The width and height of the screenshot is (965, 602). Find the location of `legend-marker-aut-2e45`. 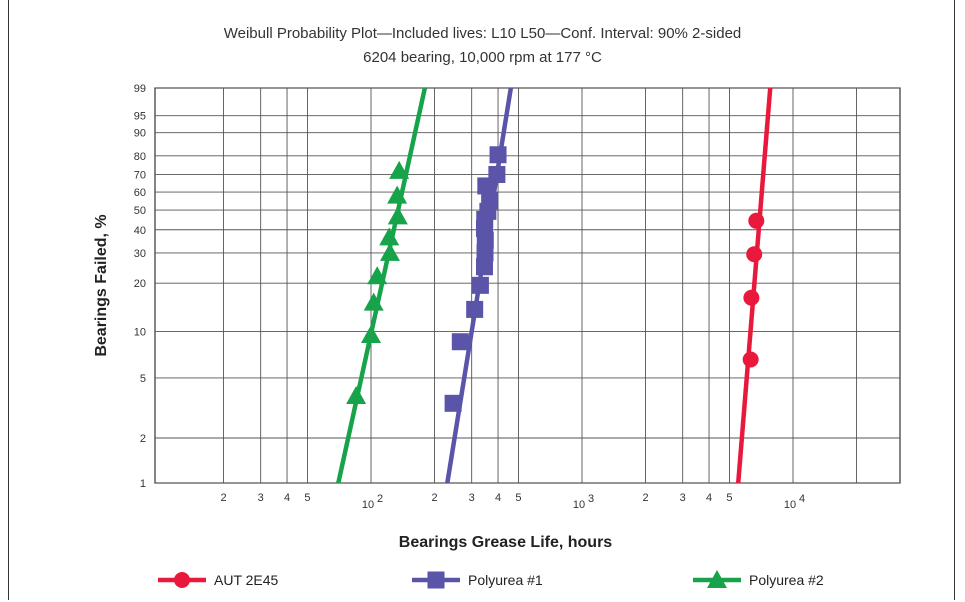

legend-marker-aut-2e45 is located at coordinates (182, 580).